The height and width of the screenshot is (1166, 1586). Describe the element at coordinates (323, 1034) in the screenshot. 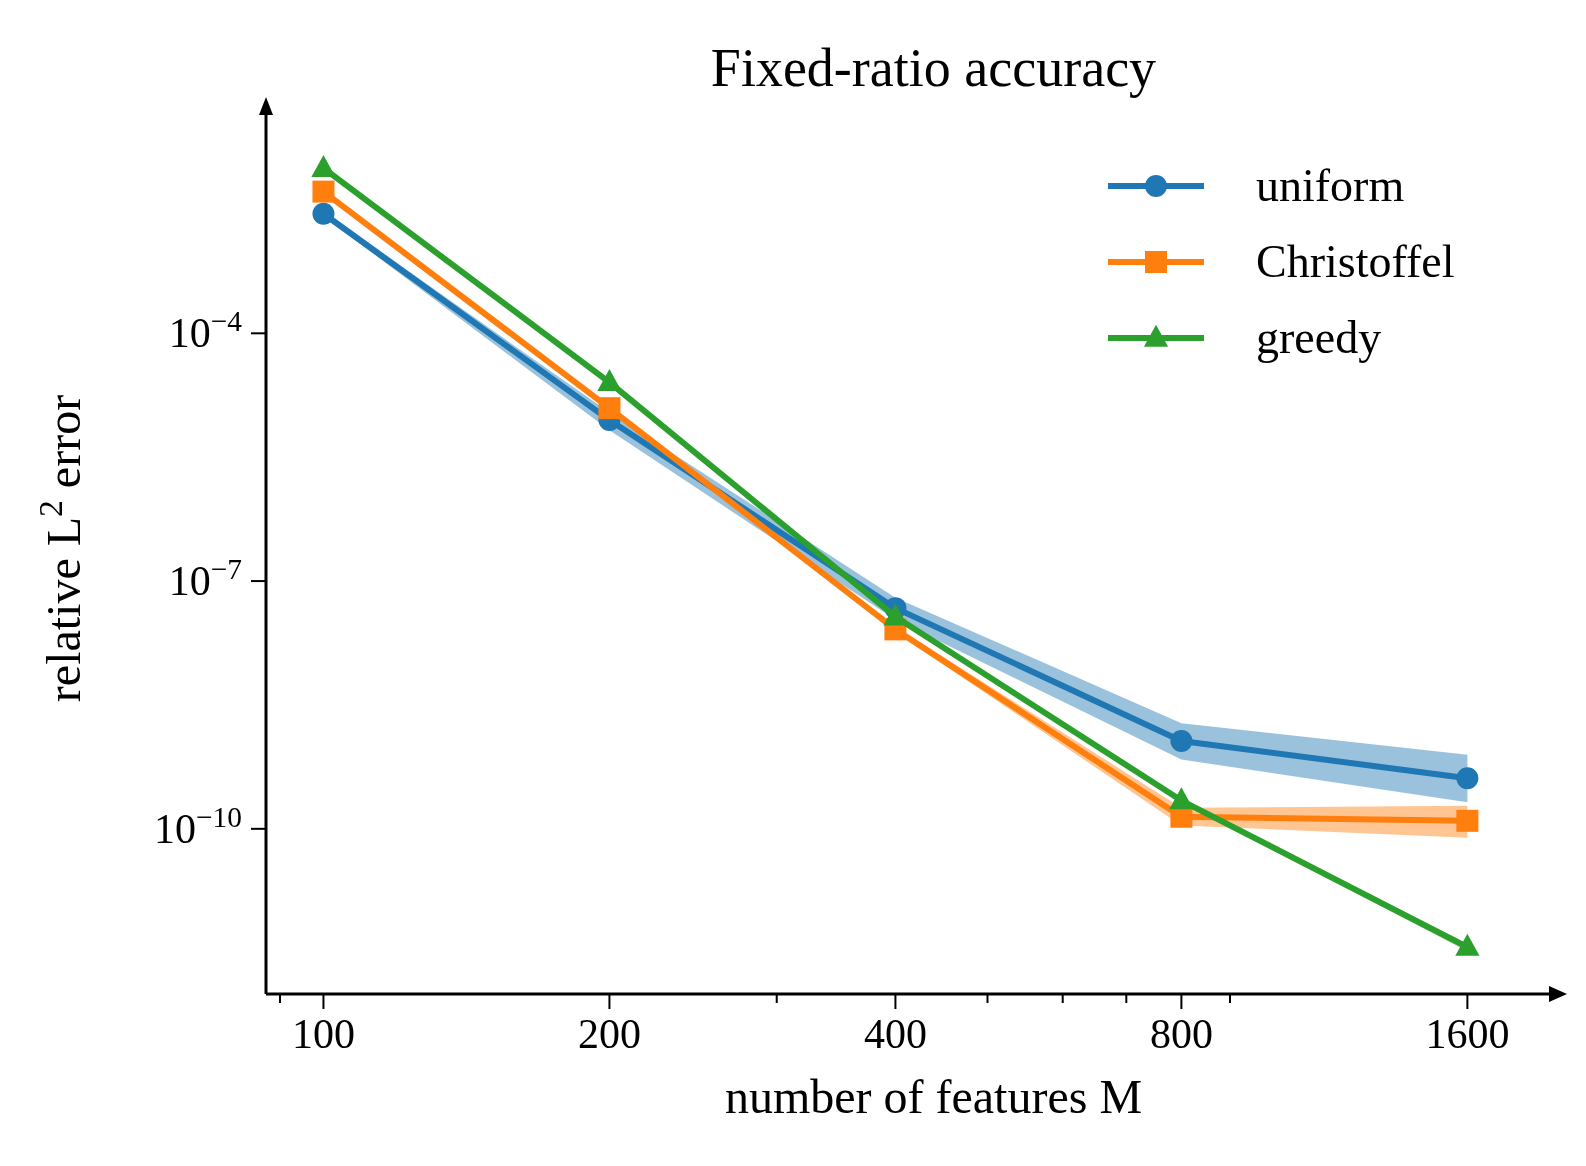

I see `x-tick-label: 100` at that location.